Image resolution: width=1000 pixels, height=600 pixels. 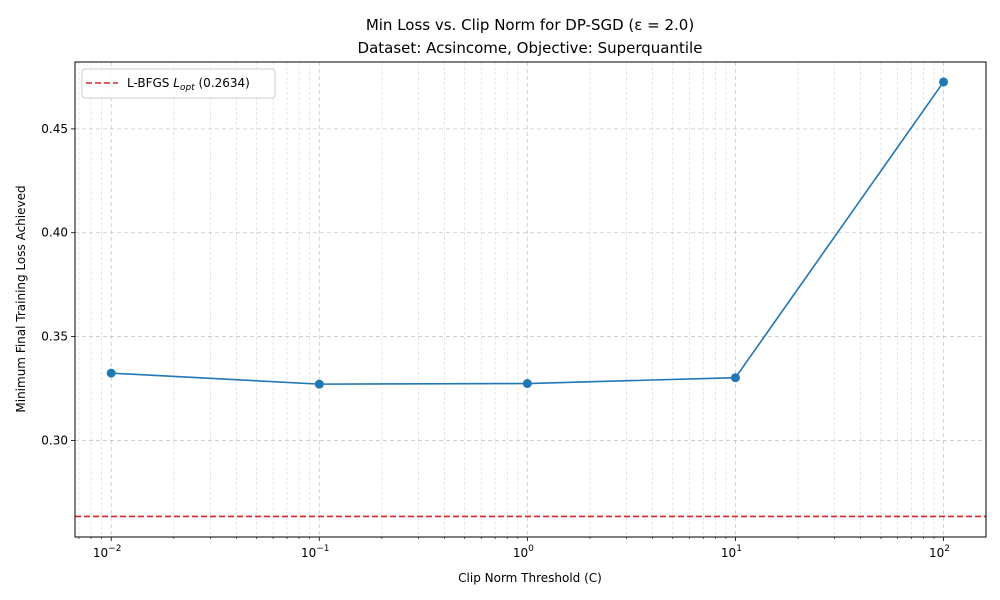 What do you see at coordinates (21, 298) in the screenshot?
I see `y-axis-label: Minimum Final Training Loss Achieved` at bounding box center [21, 298].